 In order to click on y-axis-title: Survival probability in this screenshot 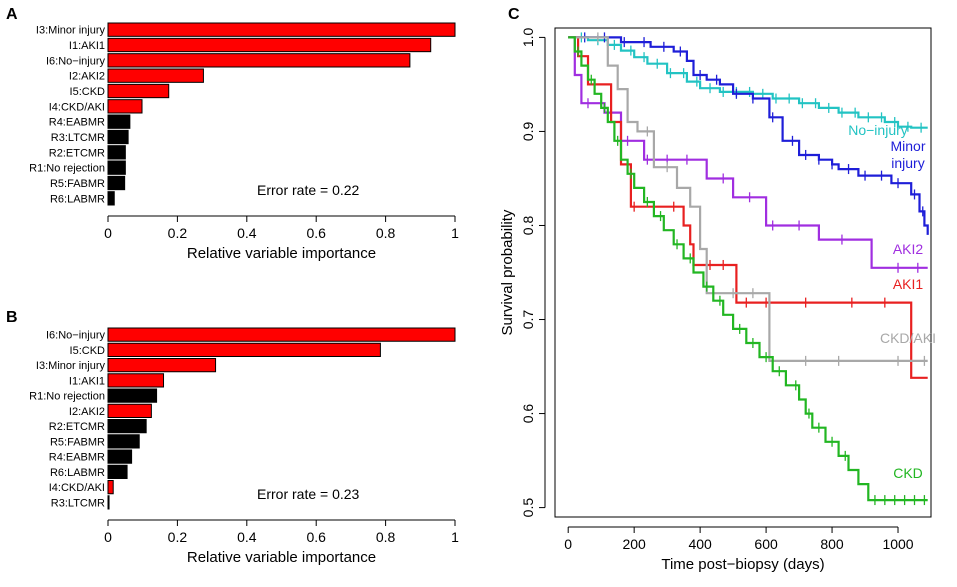, I will do `click(507, 272)`.